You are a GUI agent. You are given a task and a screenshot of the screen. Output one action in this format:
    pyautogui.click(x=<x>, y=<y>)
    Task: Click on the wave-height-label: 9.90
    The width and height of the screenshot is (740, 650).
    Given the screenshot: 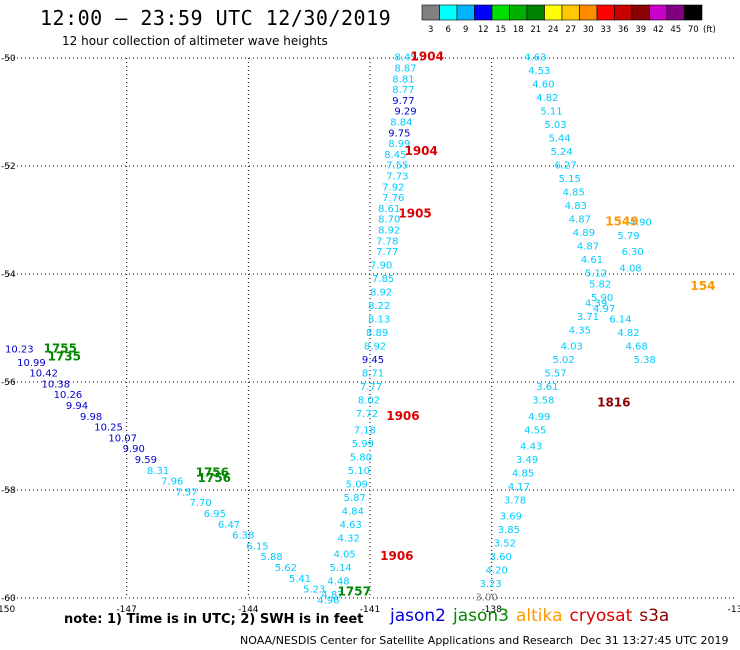 What is the action you would take?
    pyautogui.click(x=134, y=449)
    